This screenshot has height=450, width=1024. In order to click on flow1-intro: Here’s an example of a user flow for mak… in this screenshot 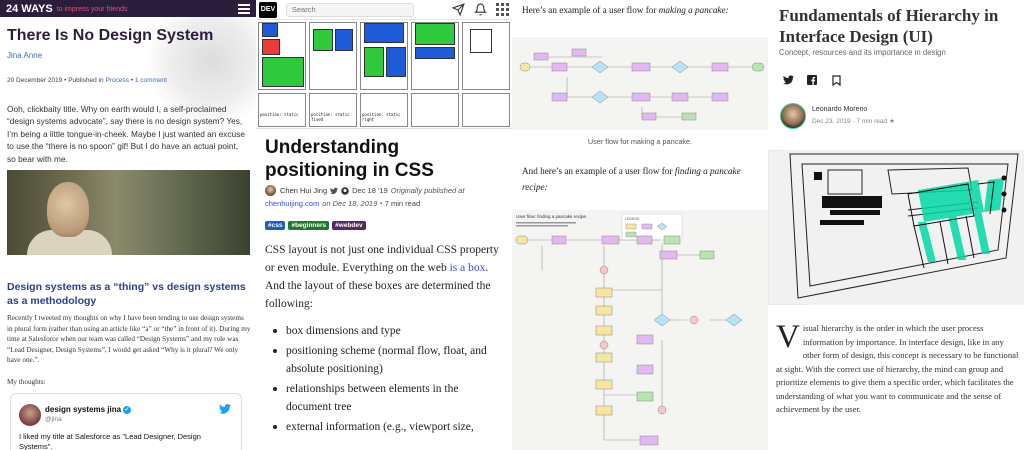, I will do `click(625, 10)`.